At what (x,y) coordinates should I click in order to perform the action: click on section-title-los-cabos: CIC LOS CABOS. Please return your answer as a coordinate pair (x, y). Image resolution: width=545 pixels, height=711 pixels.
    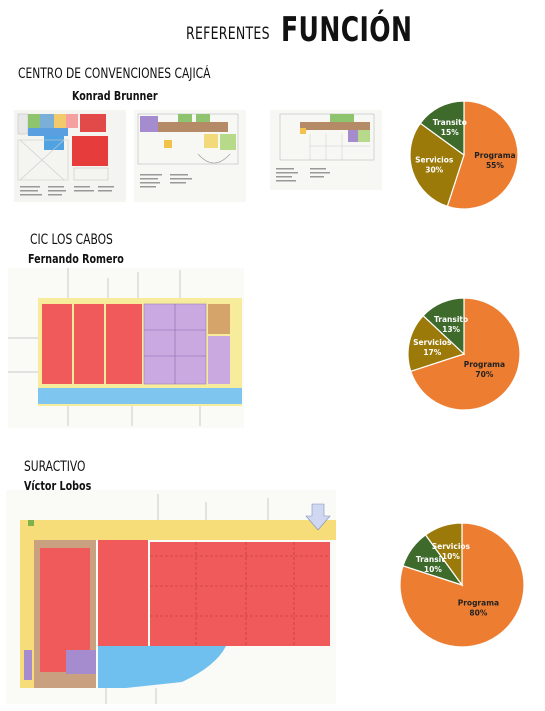
    Looking at the image, I should click on (71, 240).